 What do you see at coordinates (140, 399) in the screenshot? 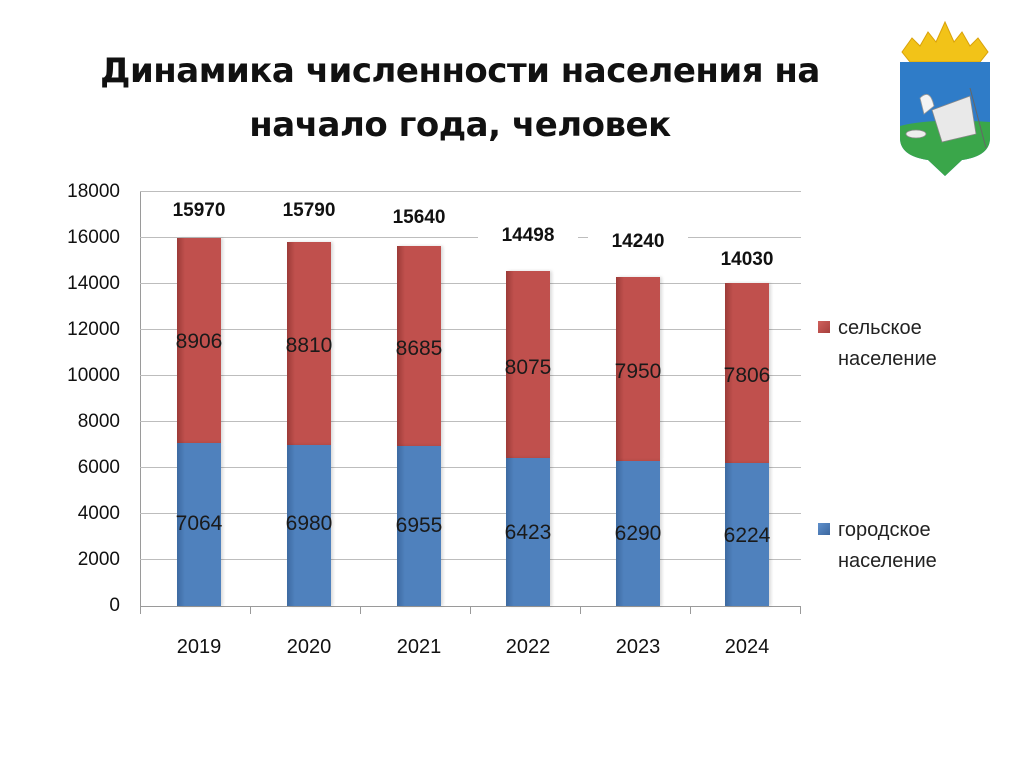
I see `y-axis` at bounding box center [140, 399].